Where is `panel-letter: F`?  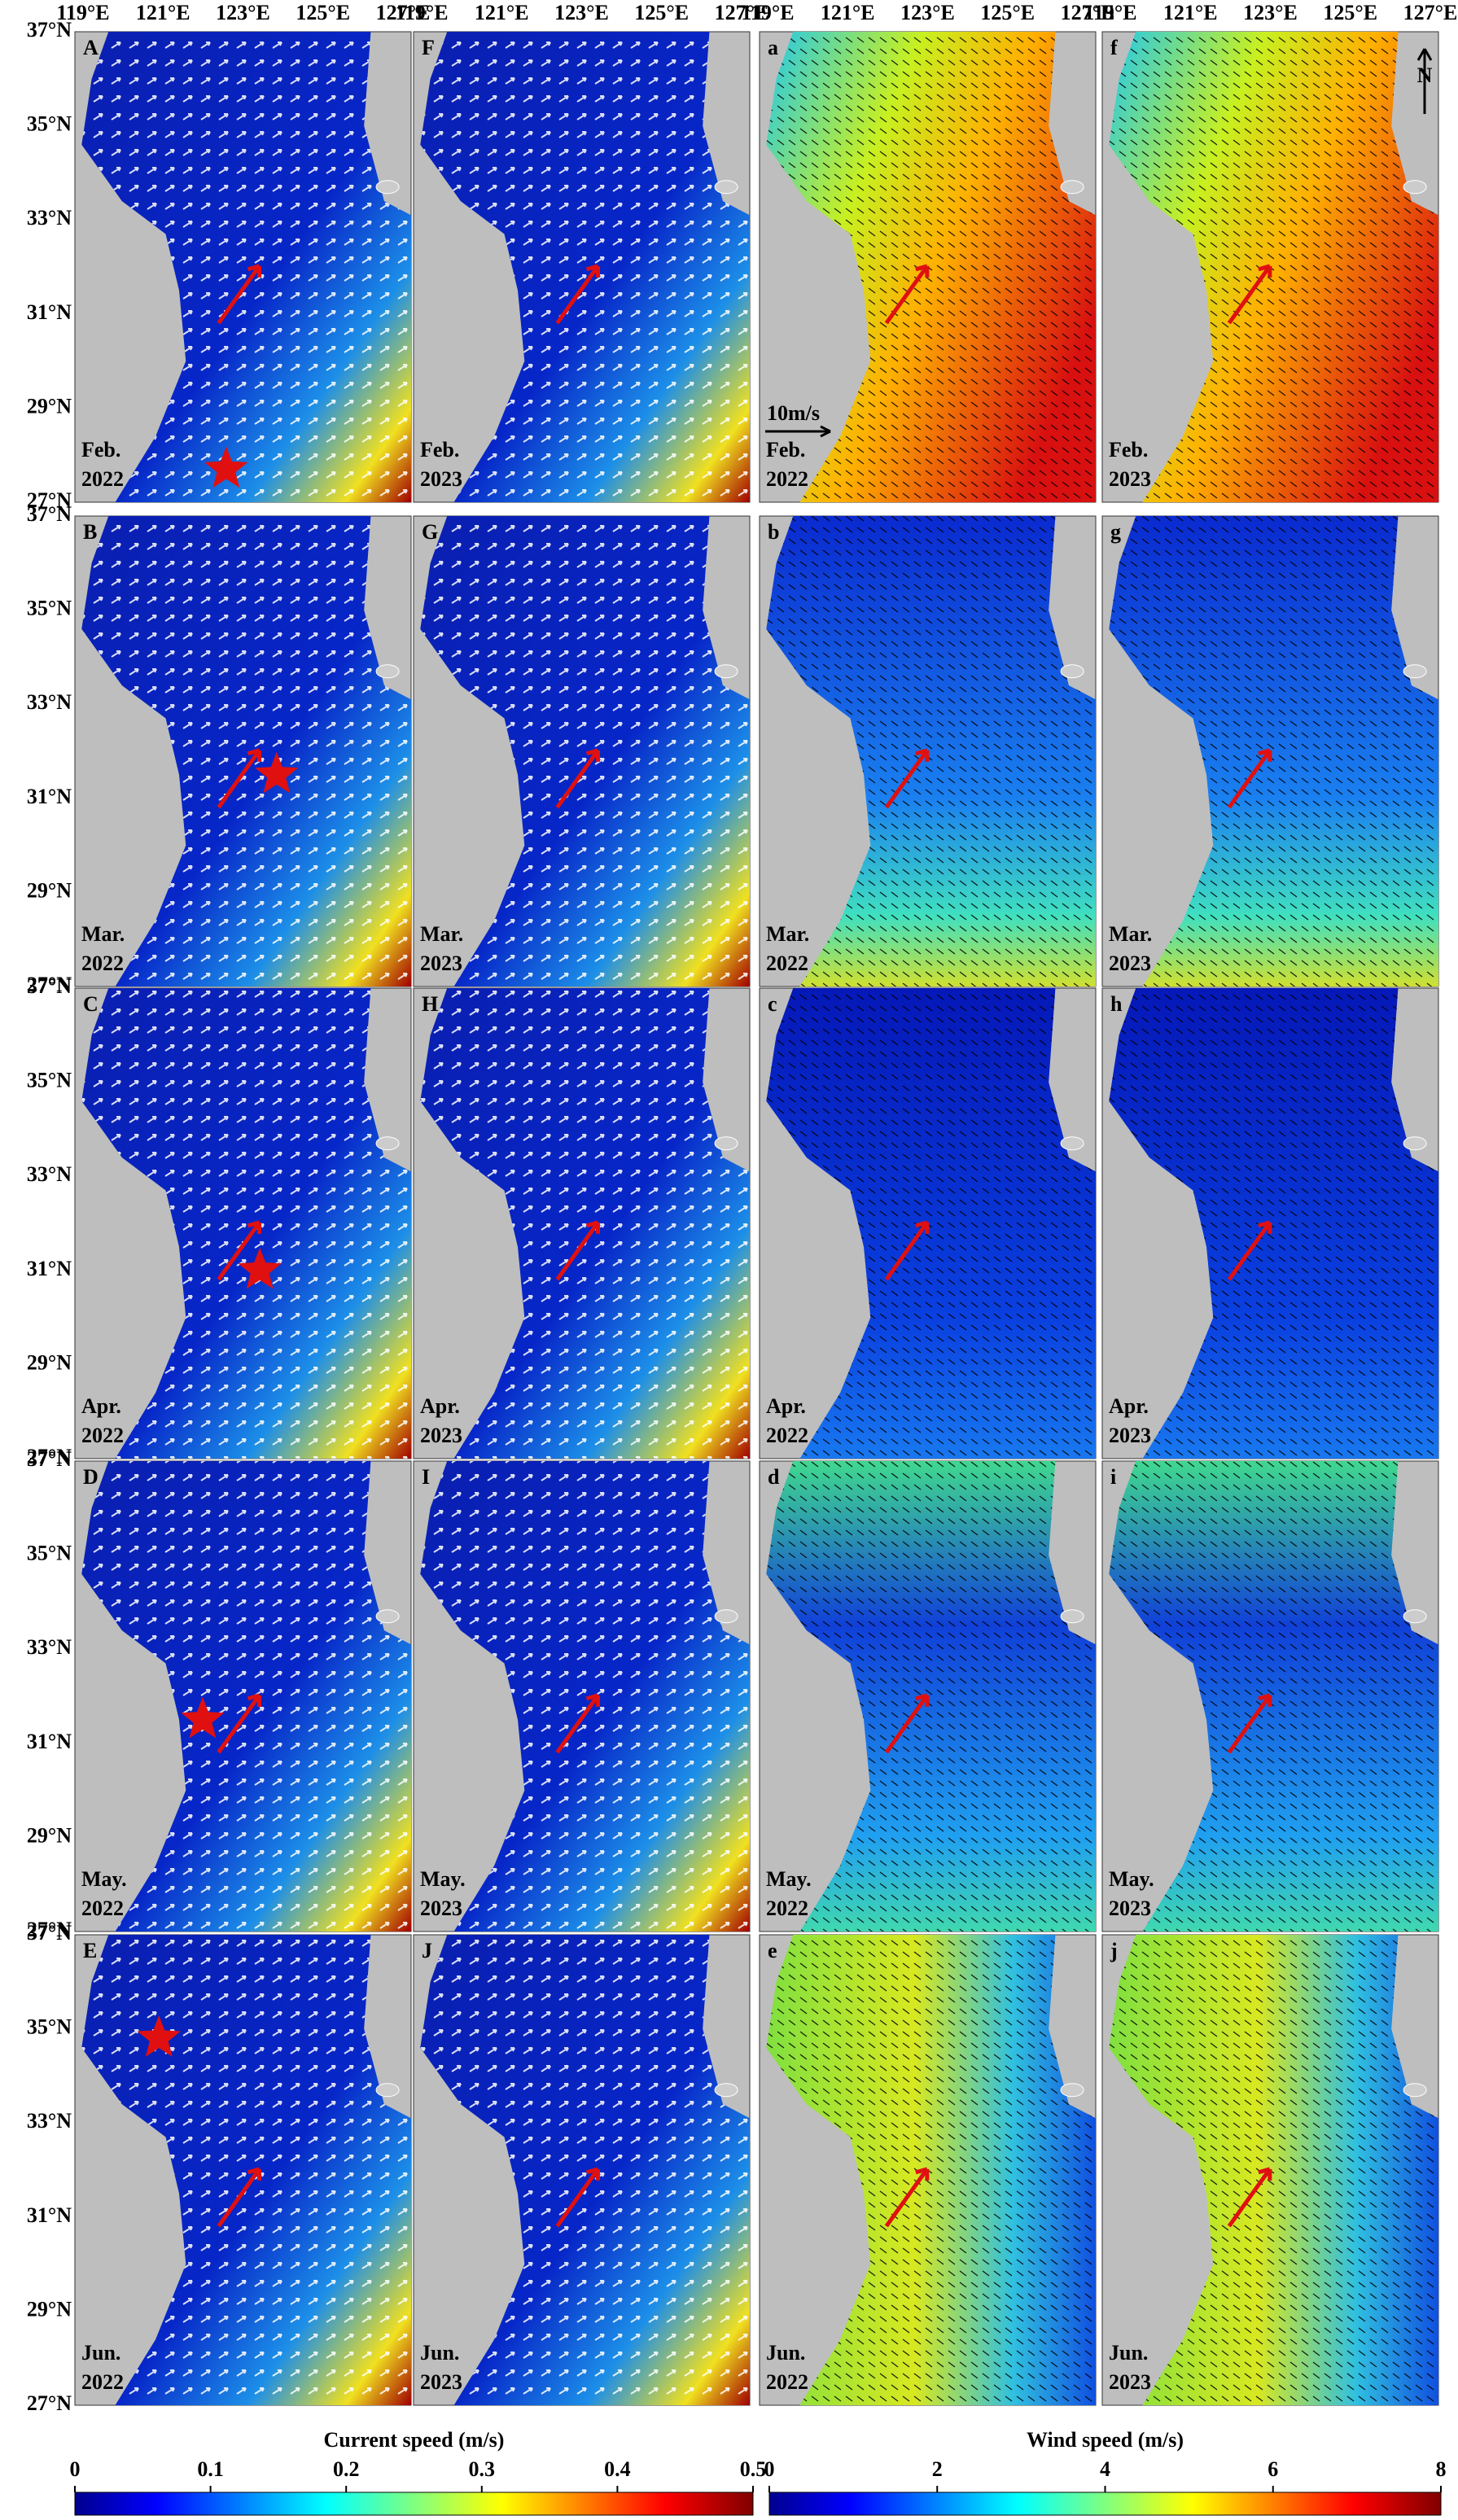
panel-letter: F is located at coordinates (428, 47).